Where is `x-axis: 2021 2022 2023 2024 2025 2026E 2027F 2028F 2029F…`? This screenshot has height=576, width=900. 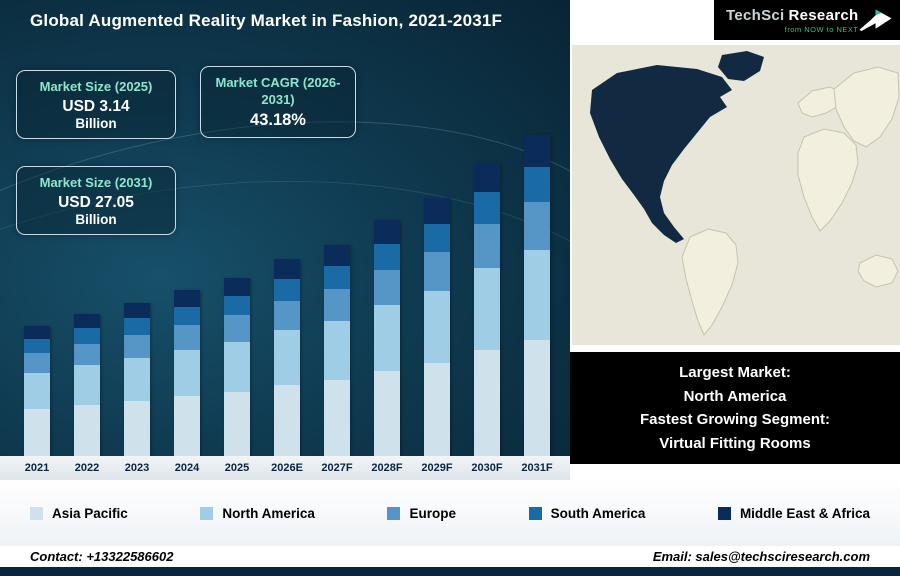 x-axis: 2021 2022 2023 2024 2025 2026E 2027F 2028F 2029F… is located at coordinates (285, 468).